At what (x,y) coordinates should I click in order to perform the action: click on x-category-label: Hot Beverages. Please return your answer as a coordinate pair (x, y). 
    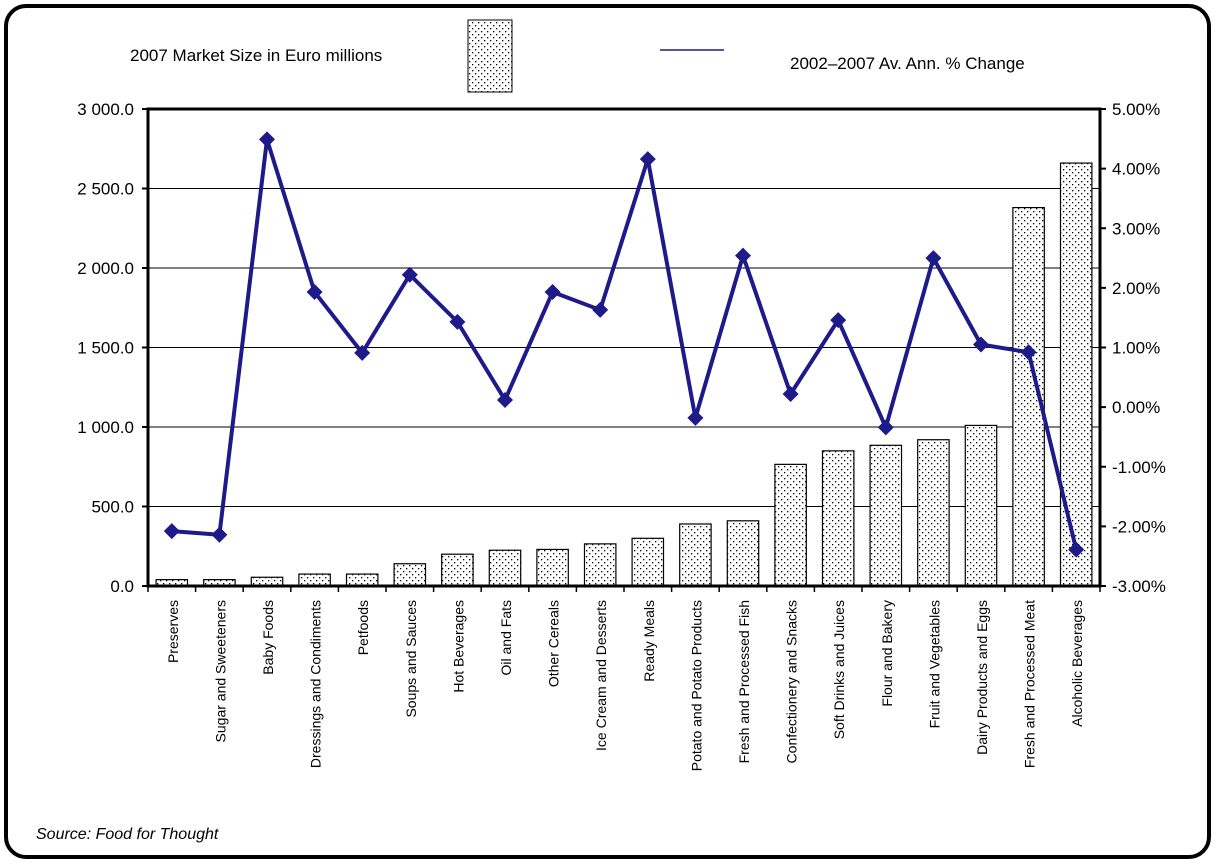
    Looking at the image, I should click on (458, 646).